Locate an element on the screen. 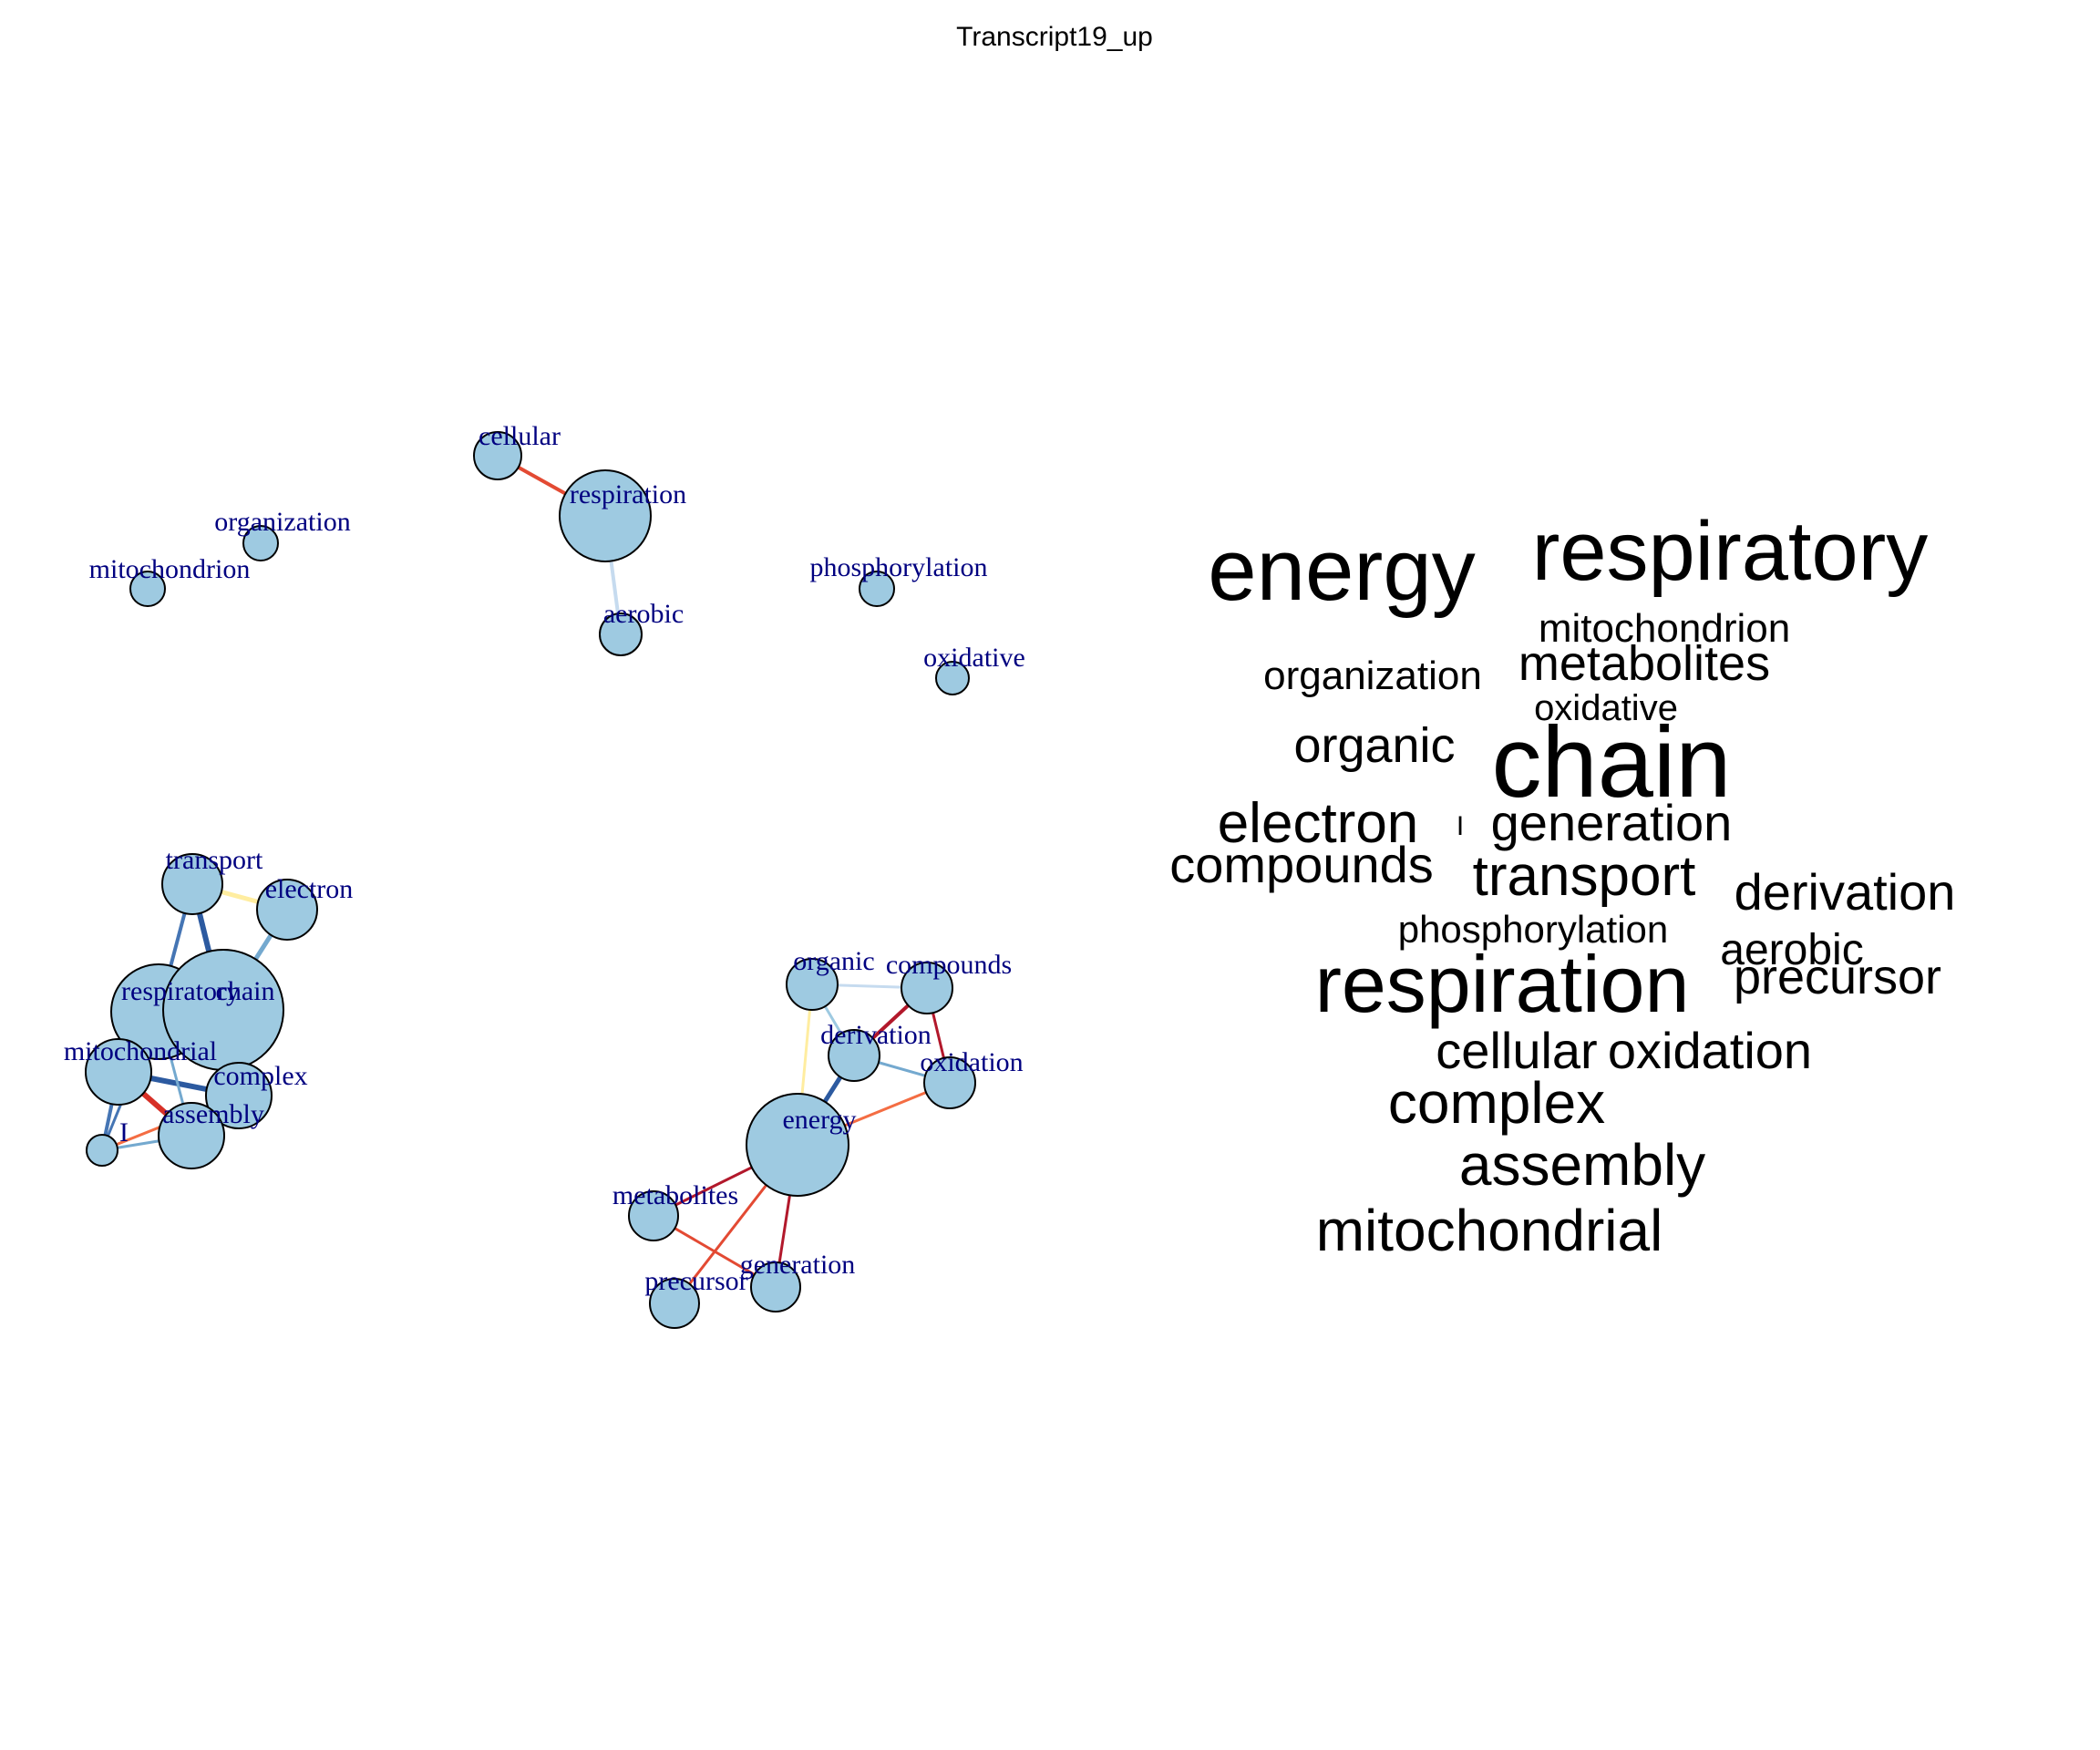 The image size is (2100, 1750). node-assembly is located at coordinates (191, 1136).